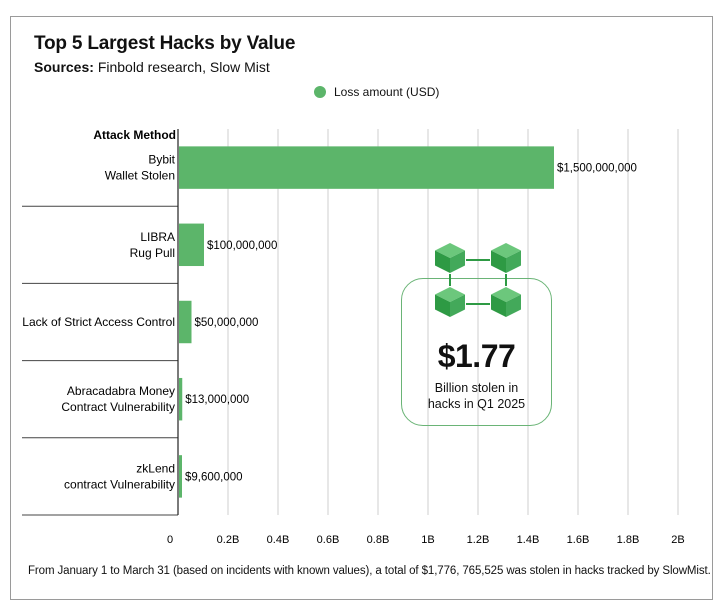  I want to click on category-label: LIBRA, so click(157, 237).